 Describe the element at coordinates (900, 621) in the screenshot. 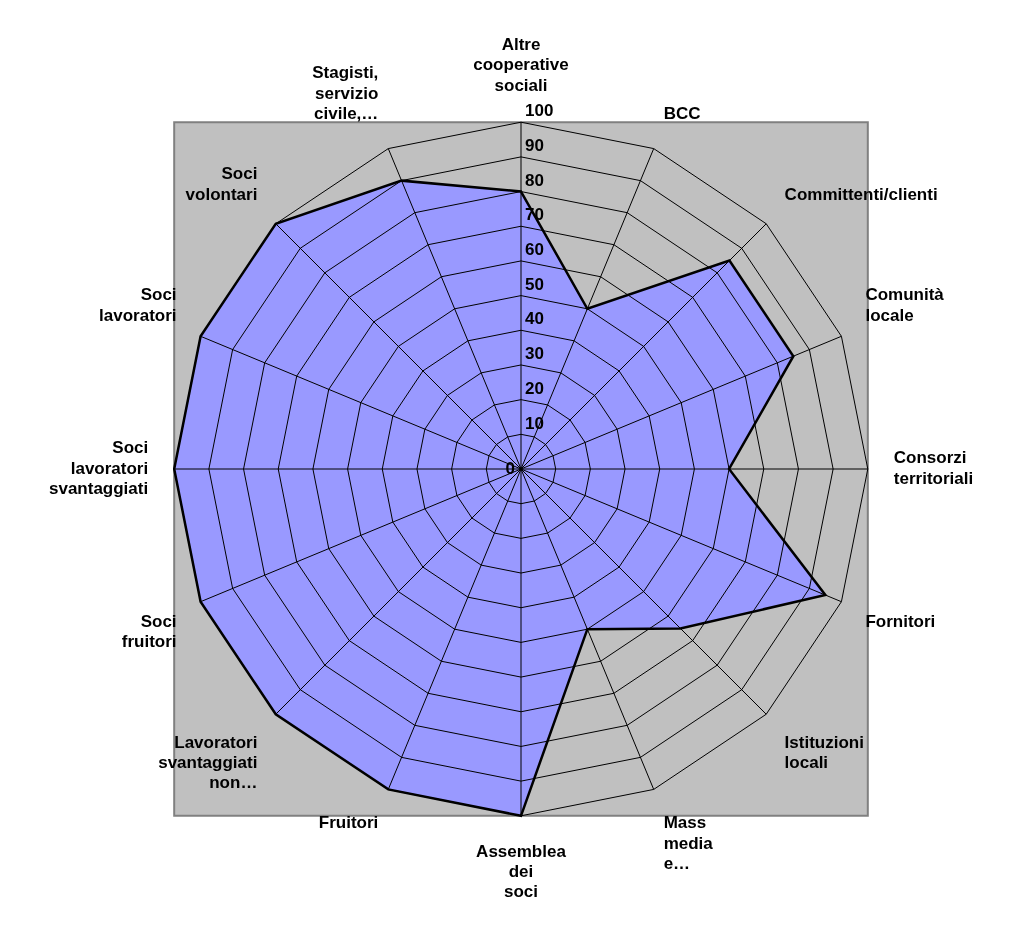

I see `spoke-label: Fornitori` at that location.